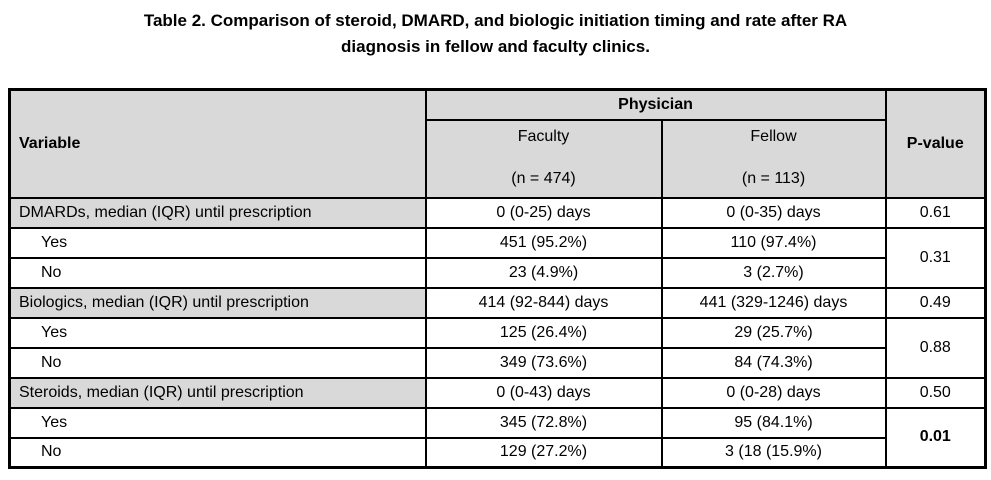 The height and width of the screenshot is (480, 991). What do you see at coordinates (543, 242) in the screenshot?
I see `cell-faculty: 451 (95.2%)` at bounding box center [543, 242].